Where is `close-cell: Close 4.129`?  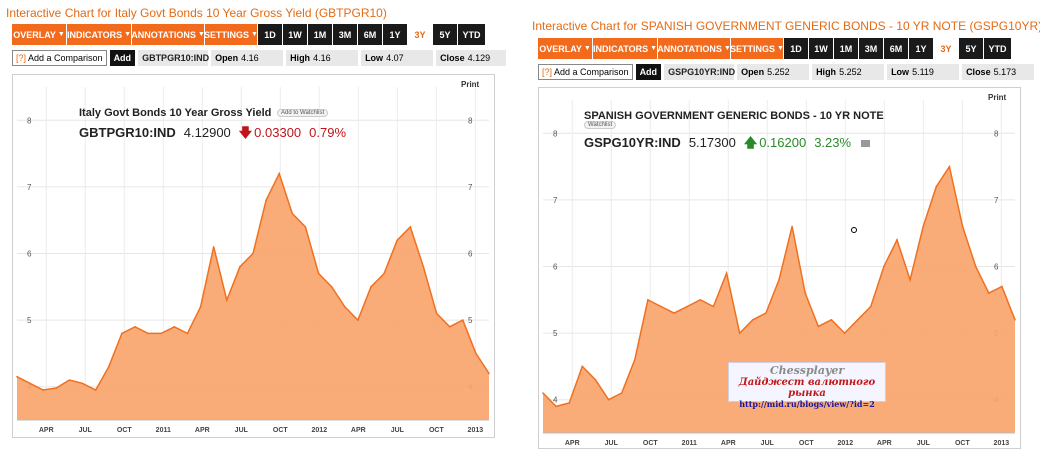
close-cell: Close 4.129 is located at coordinates (471, 58).